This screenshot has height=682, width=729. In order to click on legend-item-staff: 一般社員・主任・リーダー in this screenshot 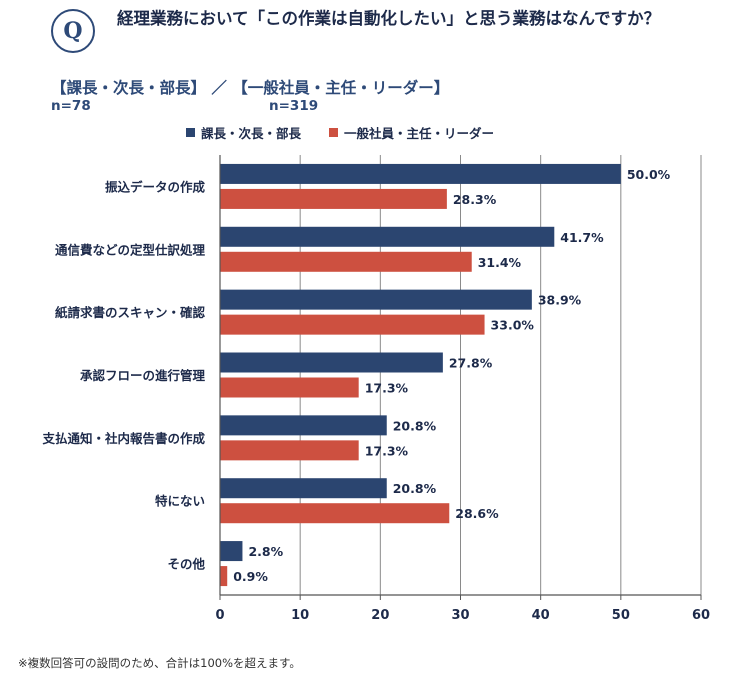, I will do `click(411, 132)`.